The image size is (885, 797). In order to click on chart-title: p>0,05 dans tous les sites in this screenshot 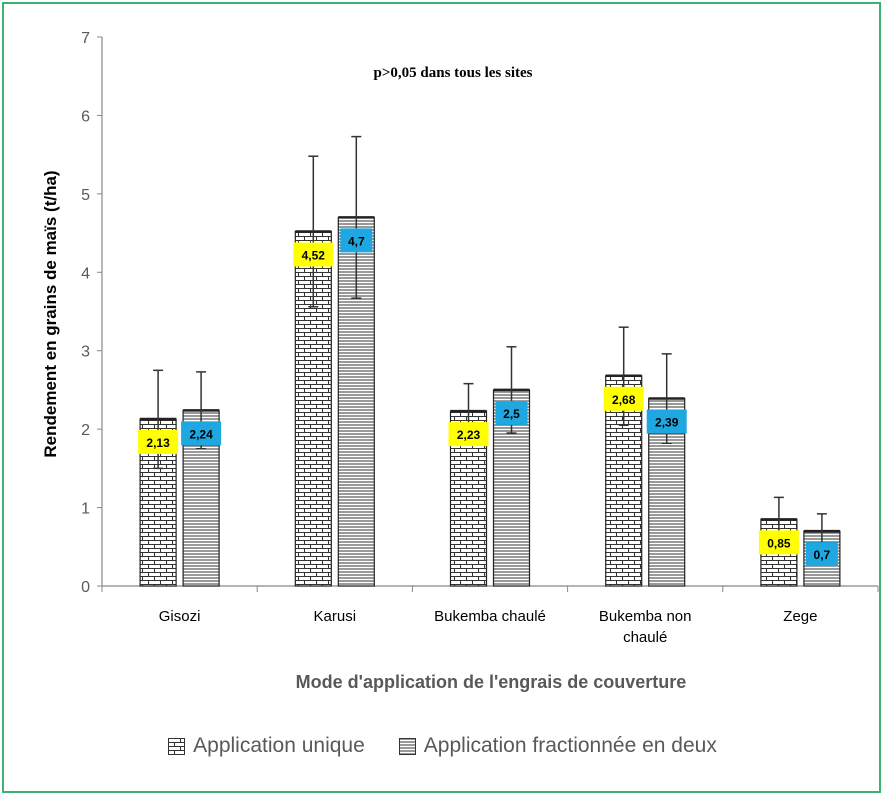, I will do `click(453, 73)`.